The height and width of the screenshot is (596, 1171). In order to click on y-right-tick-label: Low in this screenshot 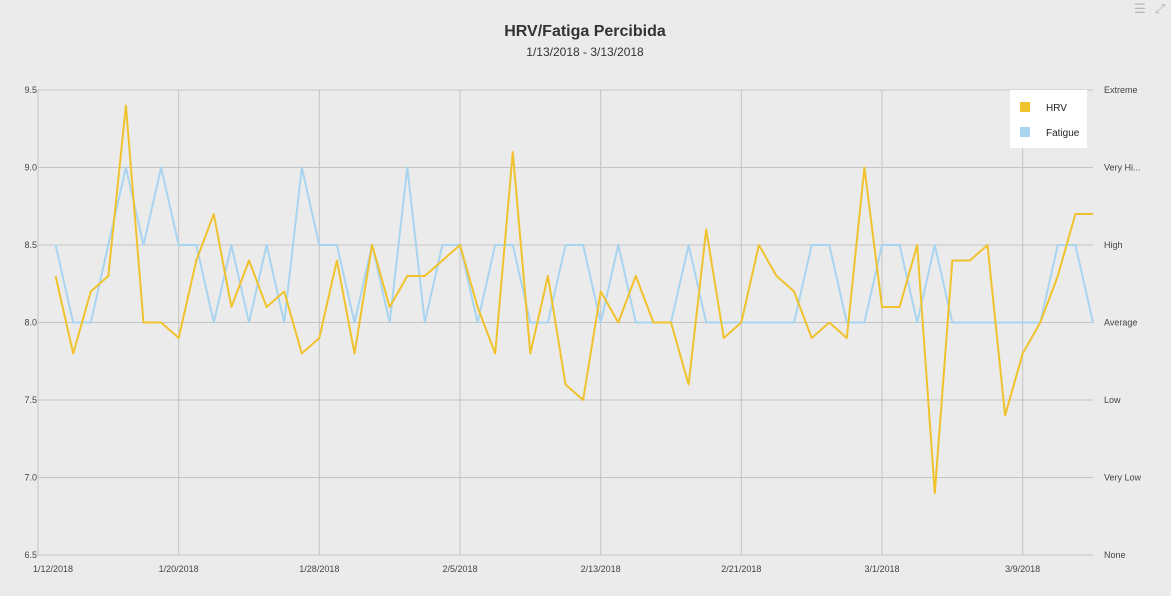, I will do `click(1112, 400)`.